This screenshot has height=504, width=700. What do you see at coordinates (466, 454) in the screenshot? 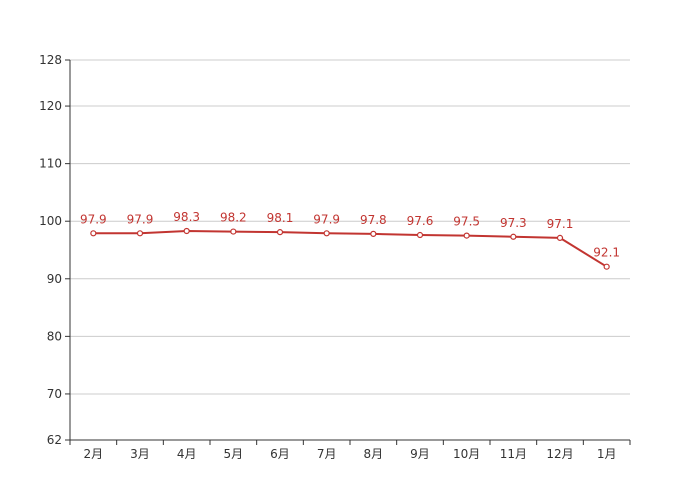
I see `x-tick-label: 10月` at bounding box center [466, 454].